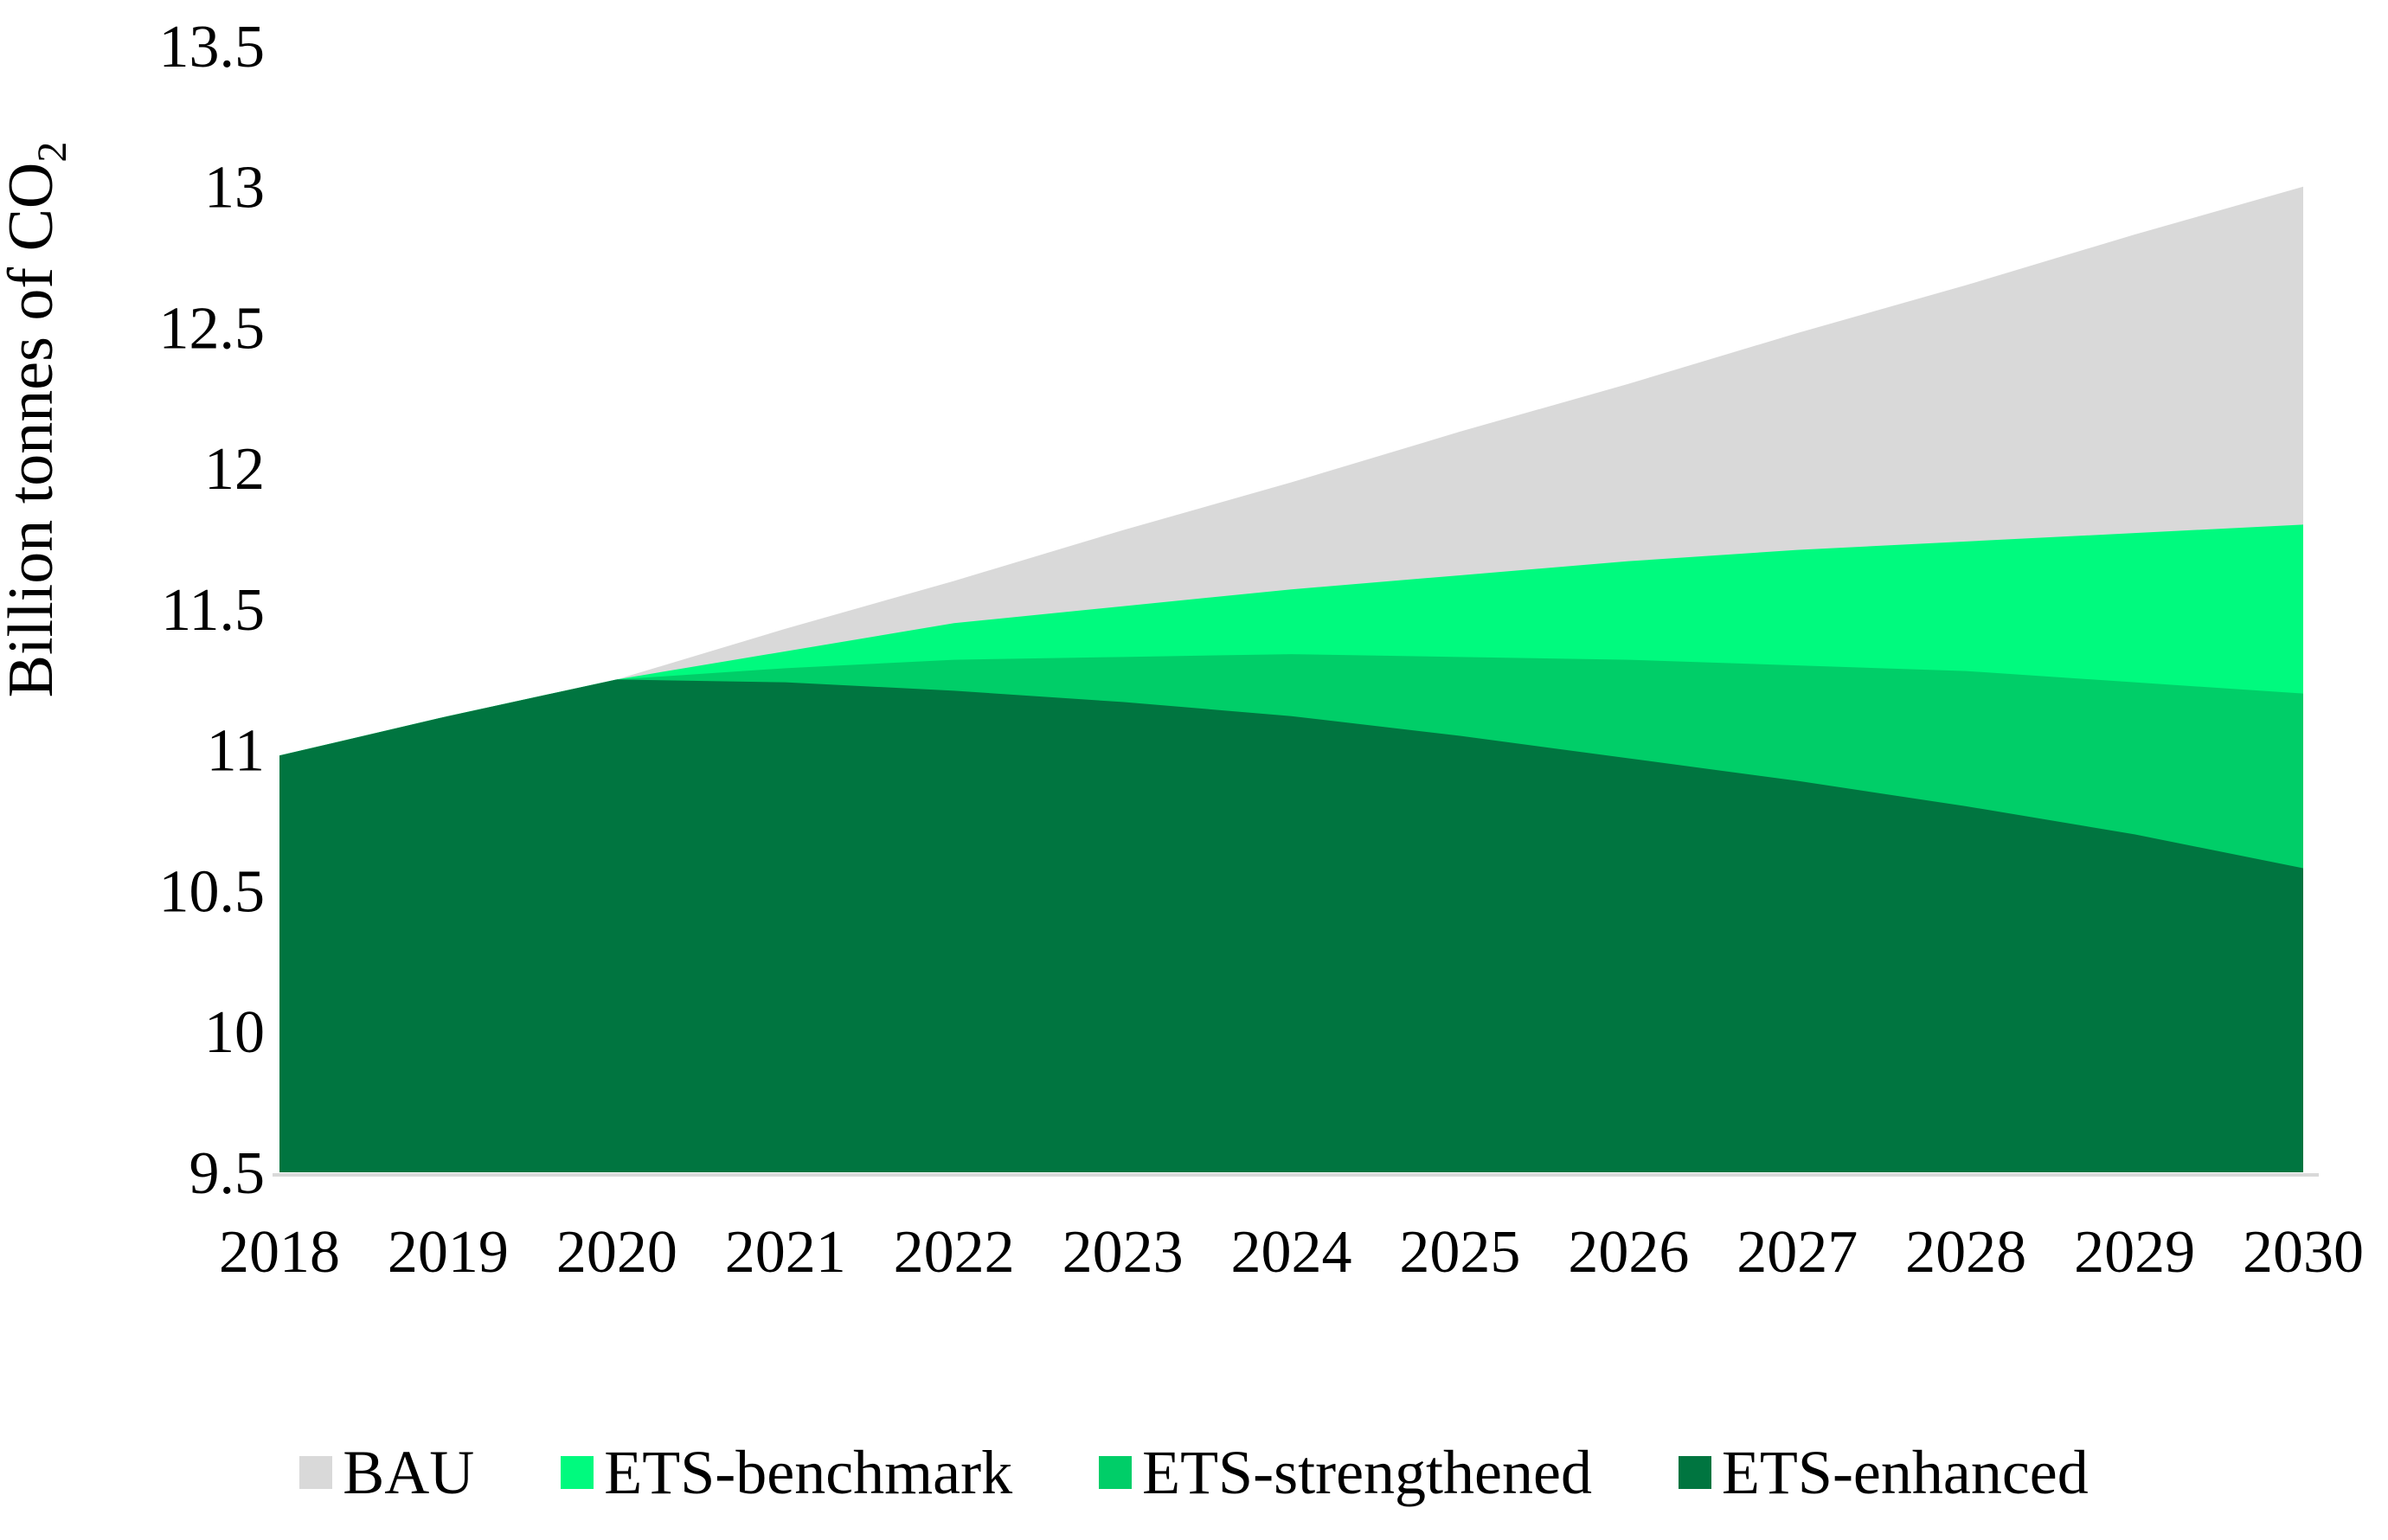  I want to click on legend-label-ets-benchmark: ETS-benchmark, so click(808, 1473).